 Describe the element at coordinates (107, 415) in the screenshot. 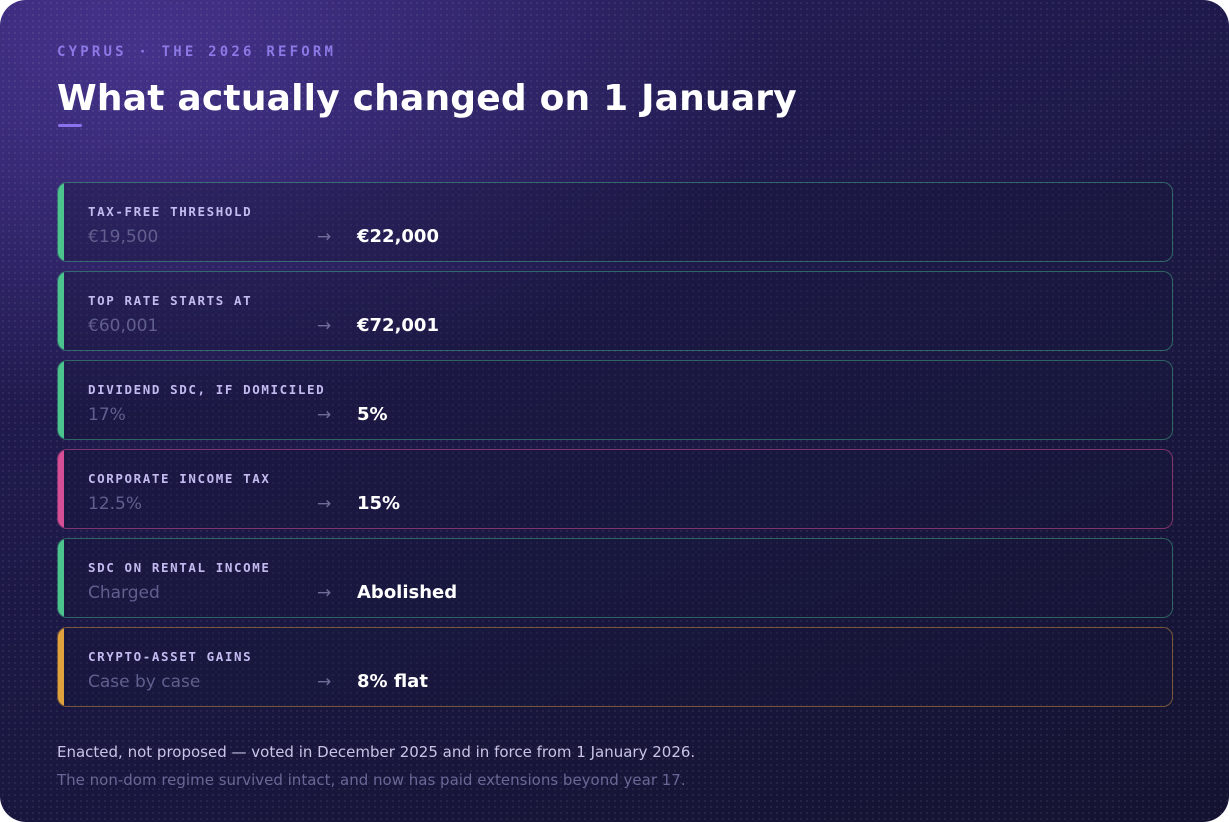

I see `old-value: 17%` at that location.